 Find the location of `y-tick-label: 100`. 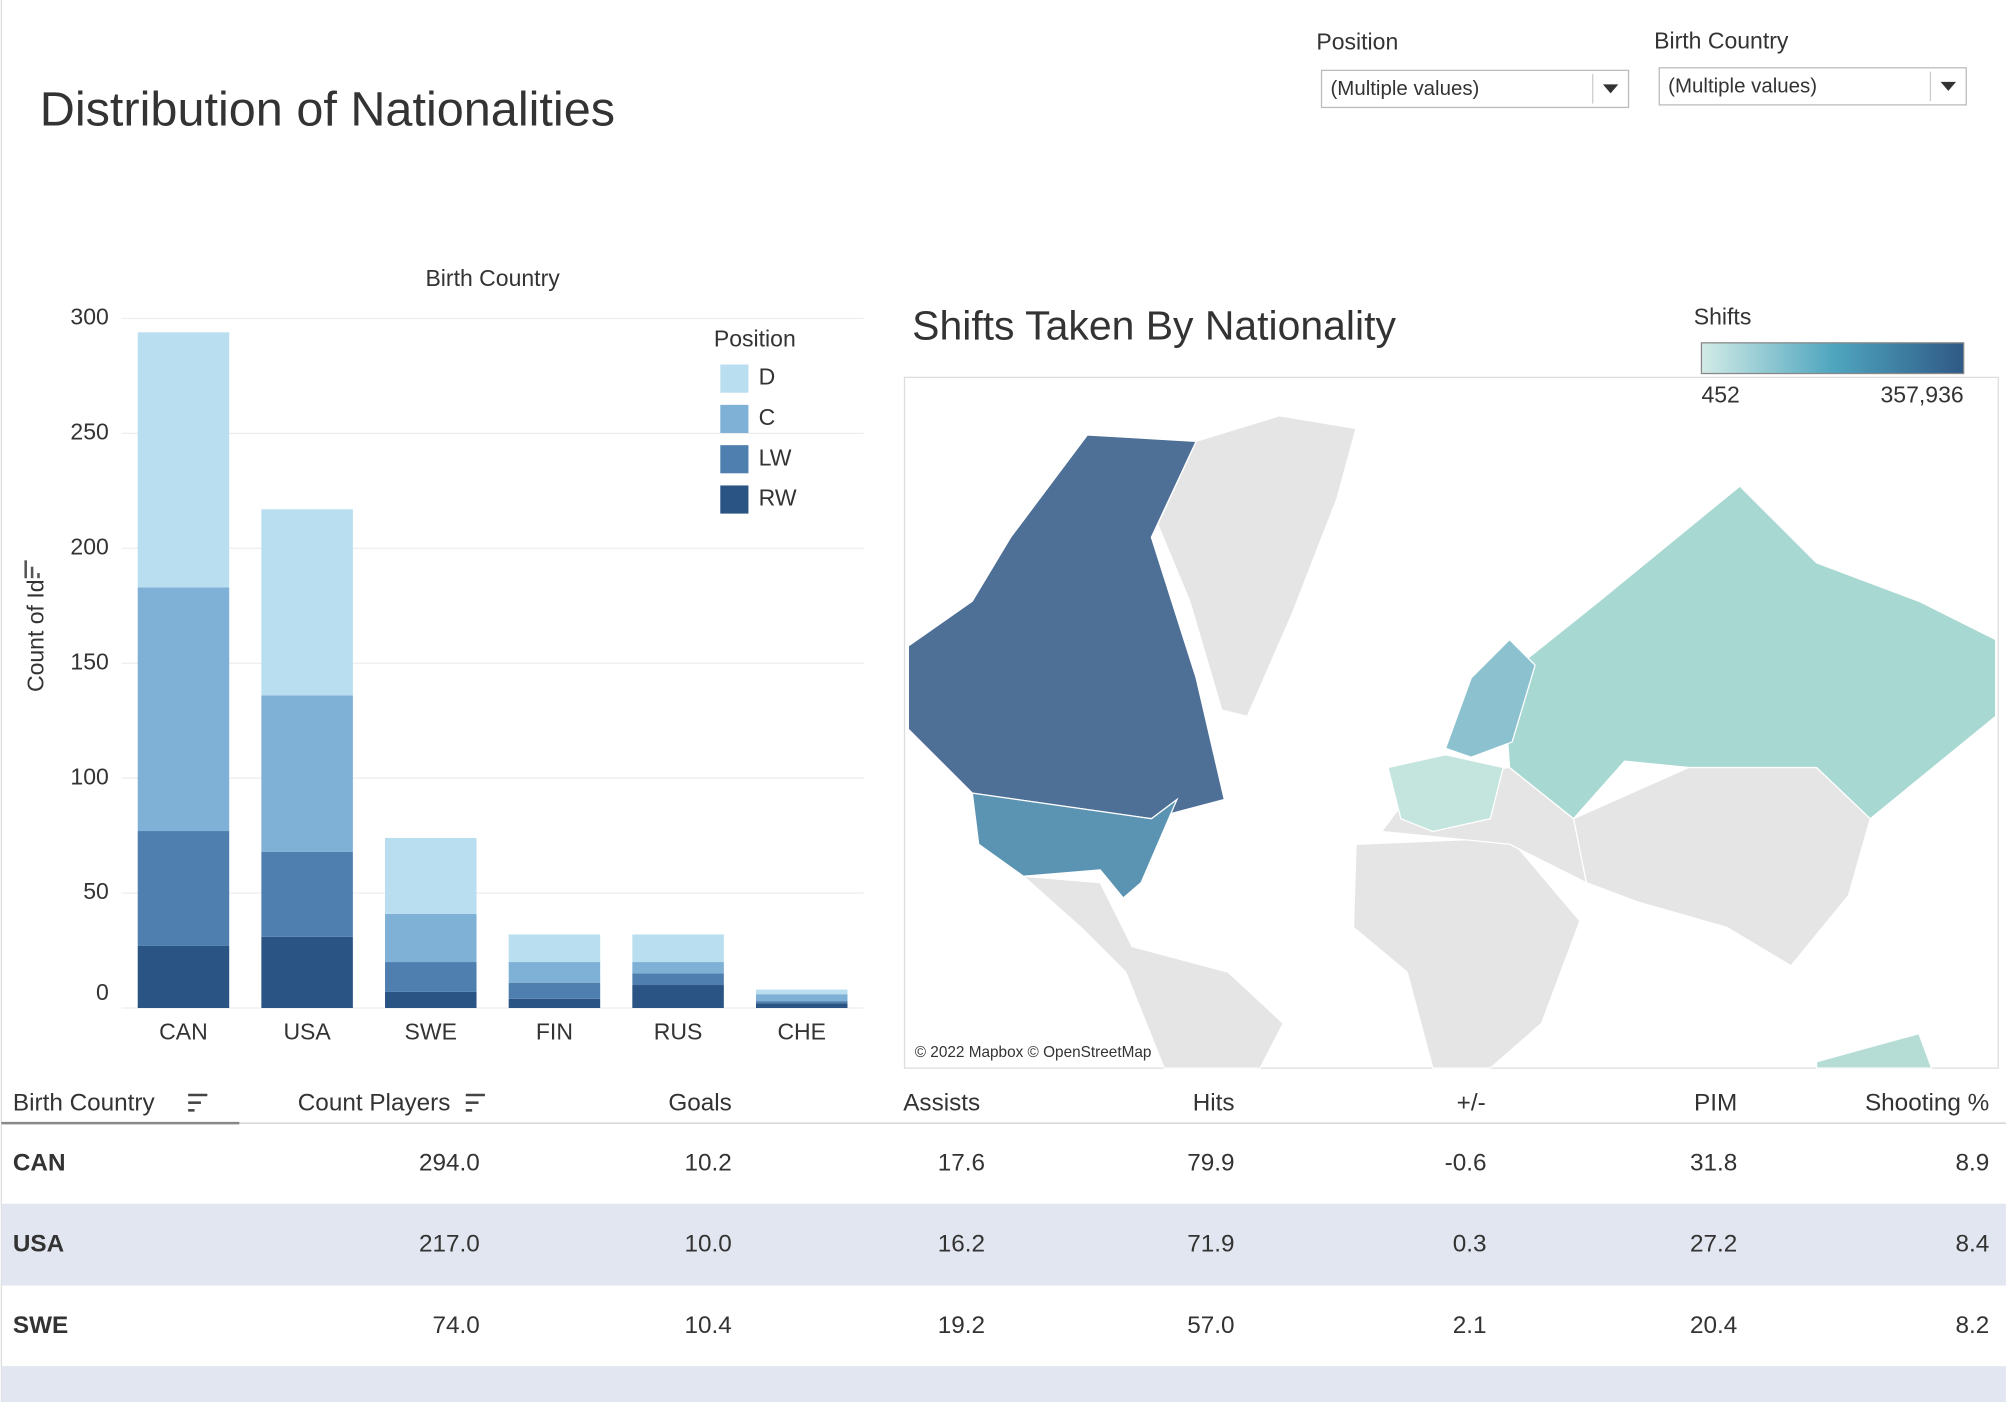

y-tick-label: 100 is located at coordinates (89, 776).